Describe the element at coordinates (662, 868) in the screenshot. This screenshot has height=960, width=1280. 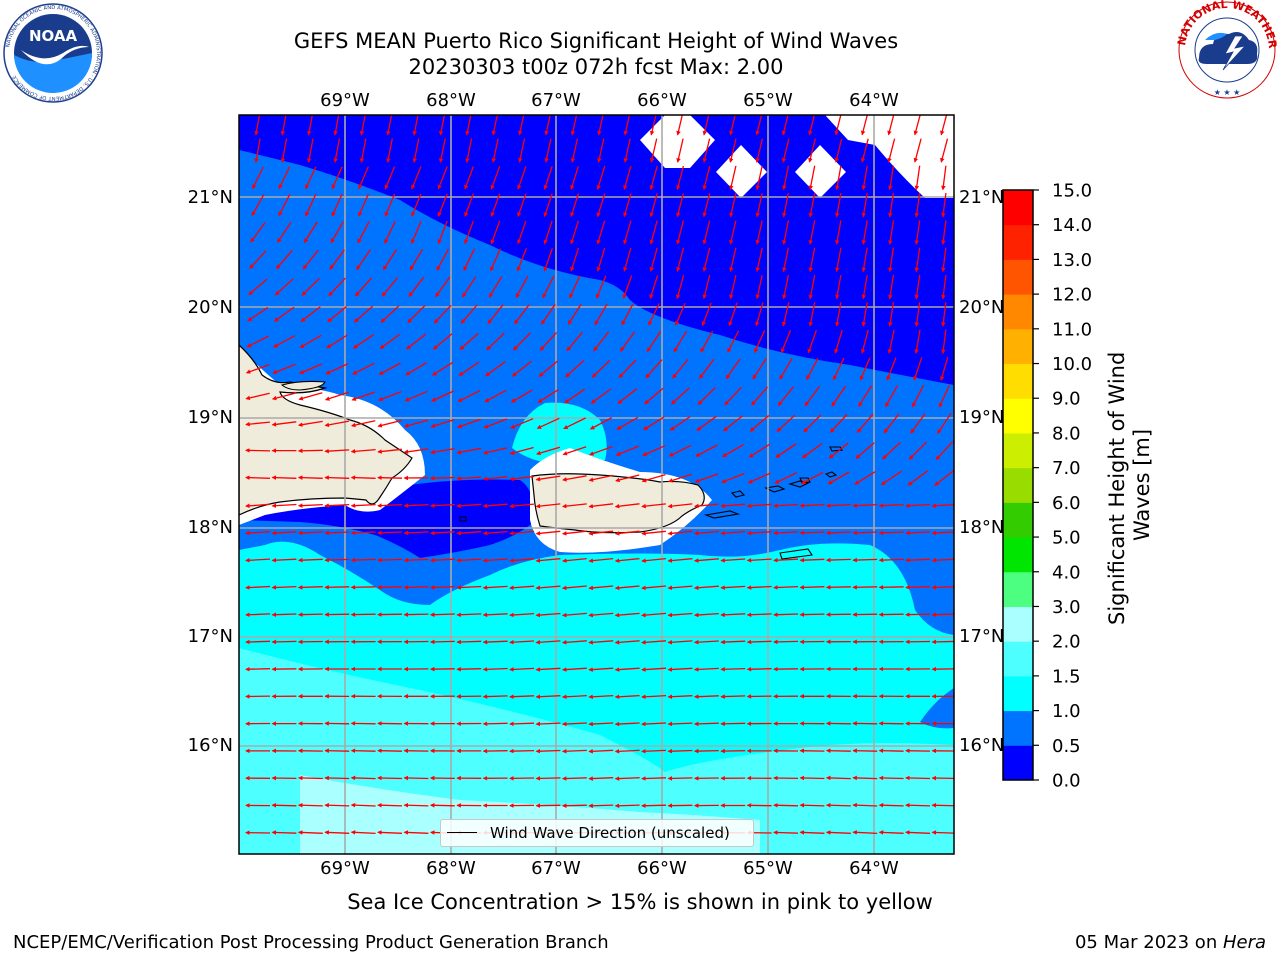
I see `lon-label-bottom: 66°W` at that location.